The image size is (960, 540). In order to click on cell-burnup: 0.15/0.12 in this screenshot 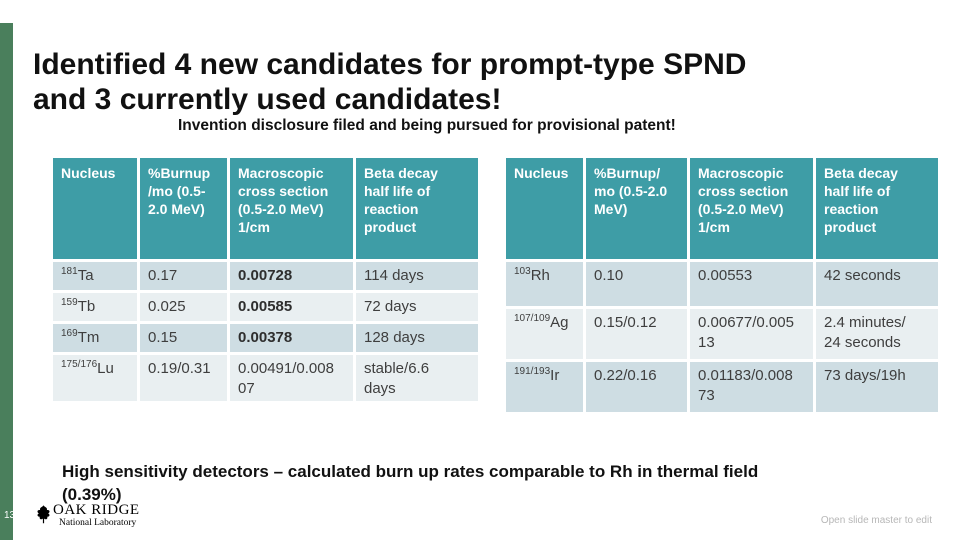, I will do `click(636, 334)`.